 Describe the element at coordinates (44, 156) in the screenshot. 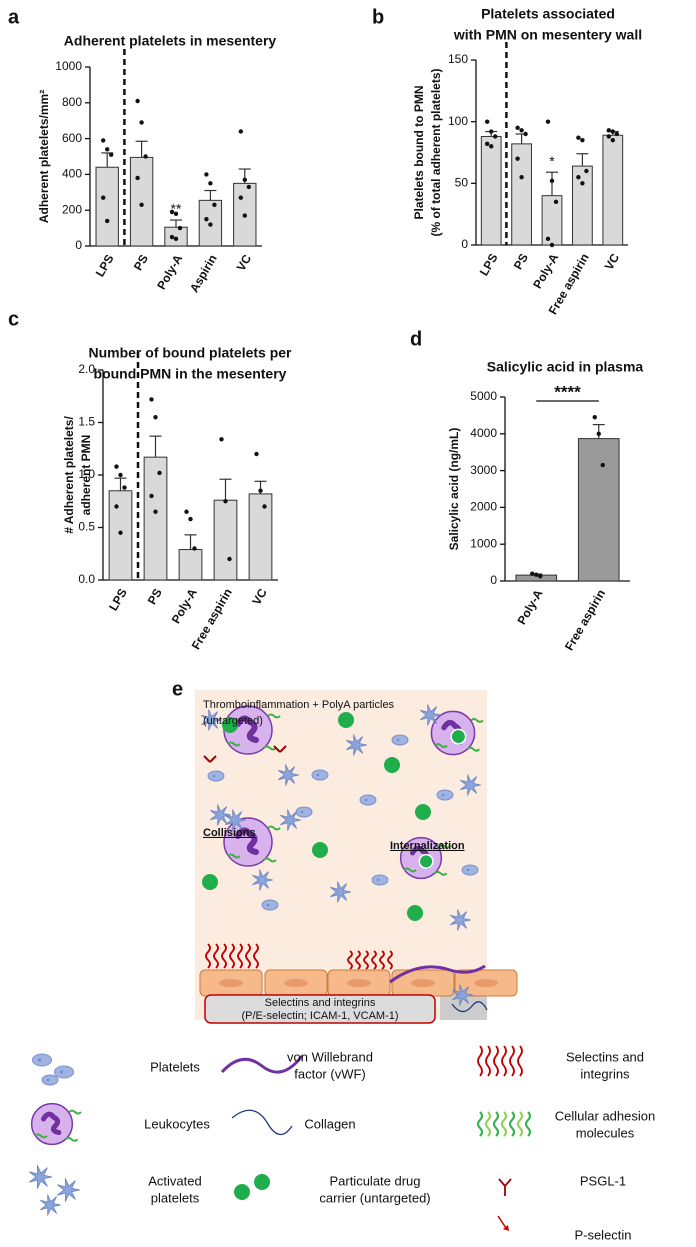

I see `y-axis-label: Adherent platelets/mm²` at that location.